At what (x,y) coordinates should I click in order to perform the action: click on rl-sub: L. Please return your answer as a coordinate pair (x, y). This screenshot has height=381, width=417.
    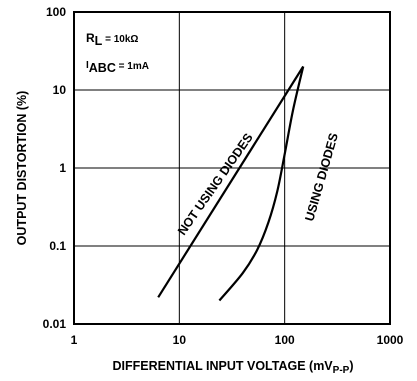
    Looking at the image, I should click on (99, 41).